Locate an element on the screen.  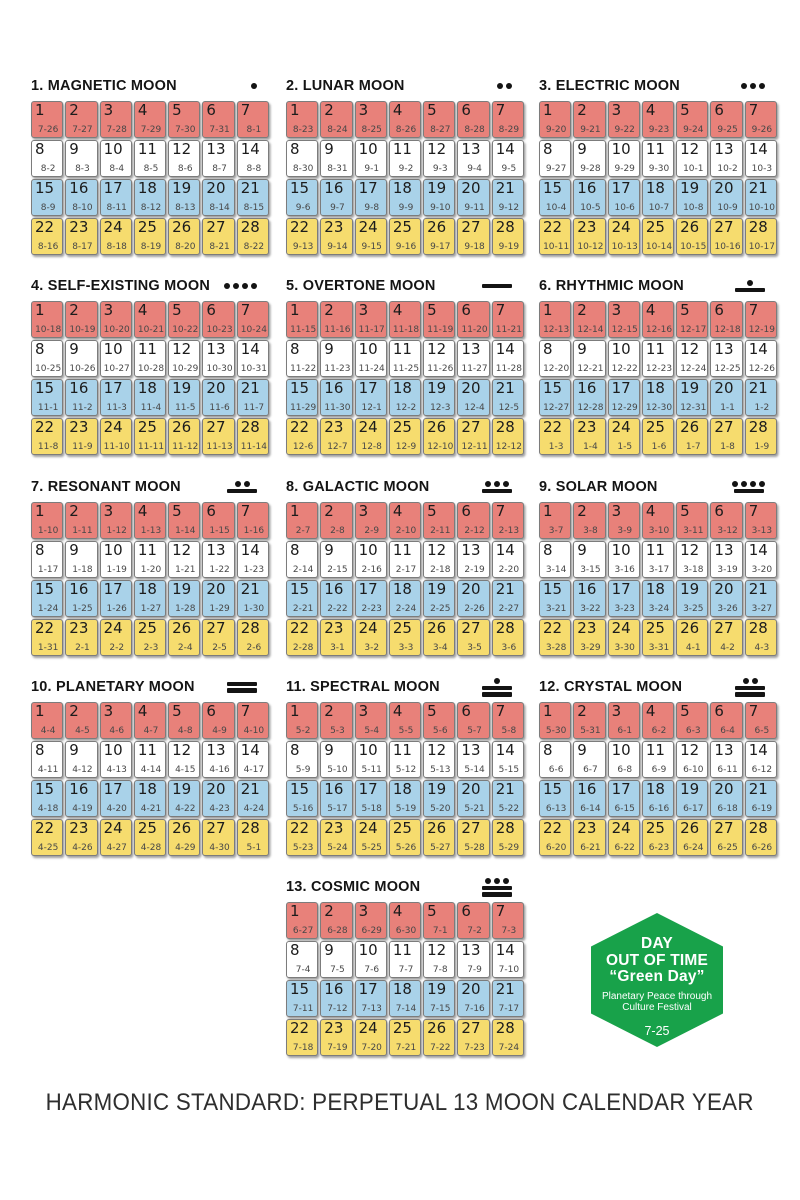
day-cell: 13 5-14 is located at coordinates (473, 759).